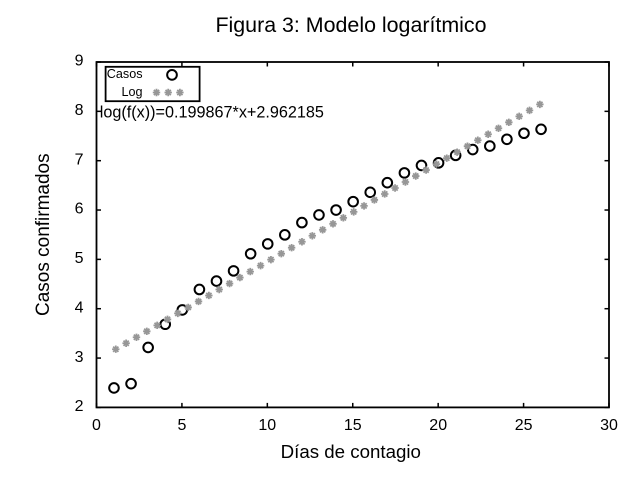 The height and width of the screenshot is (485, 640). I want to click on svg-text: Figura 3: Modelo logarítmico, so click(350, 25).